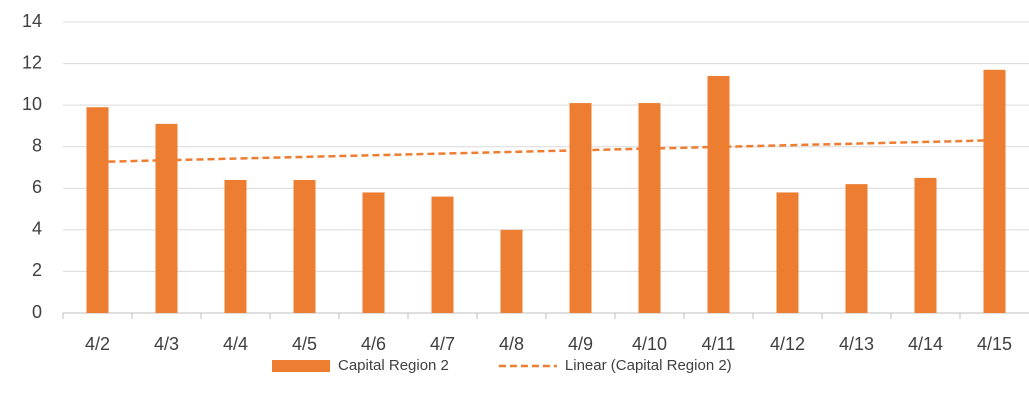  Describe the element at coordinates (719, 344) in the screenshot. I see `x-tick-label: 4/11` at that location.